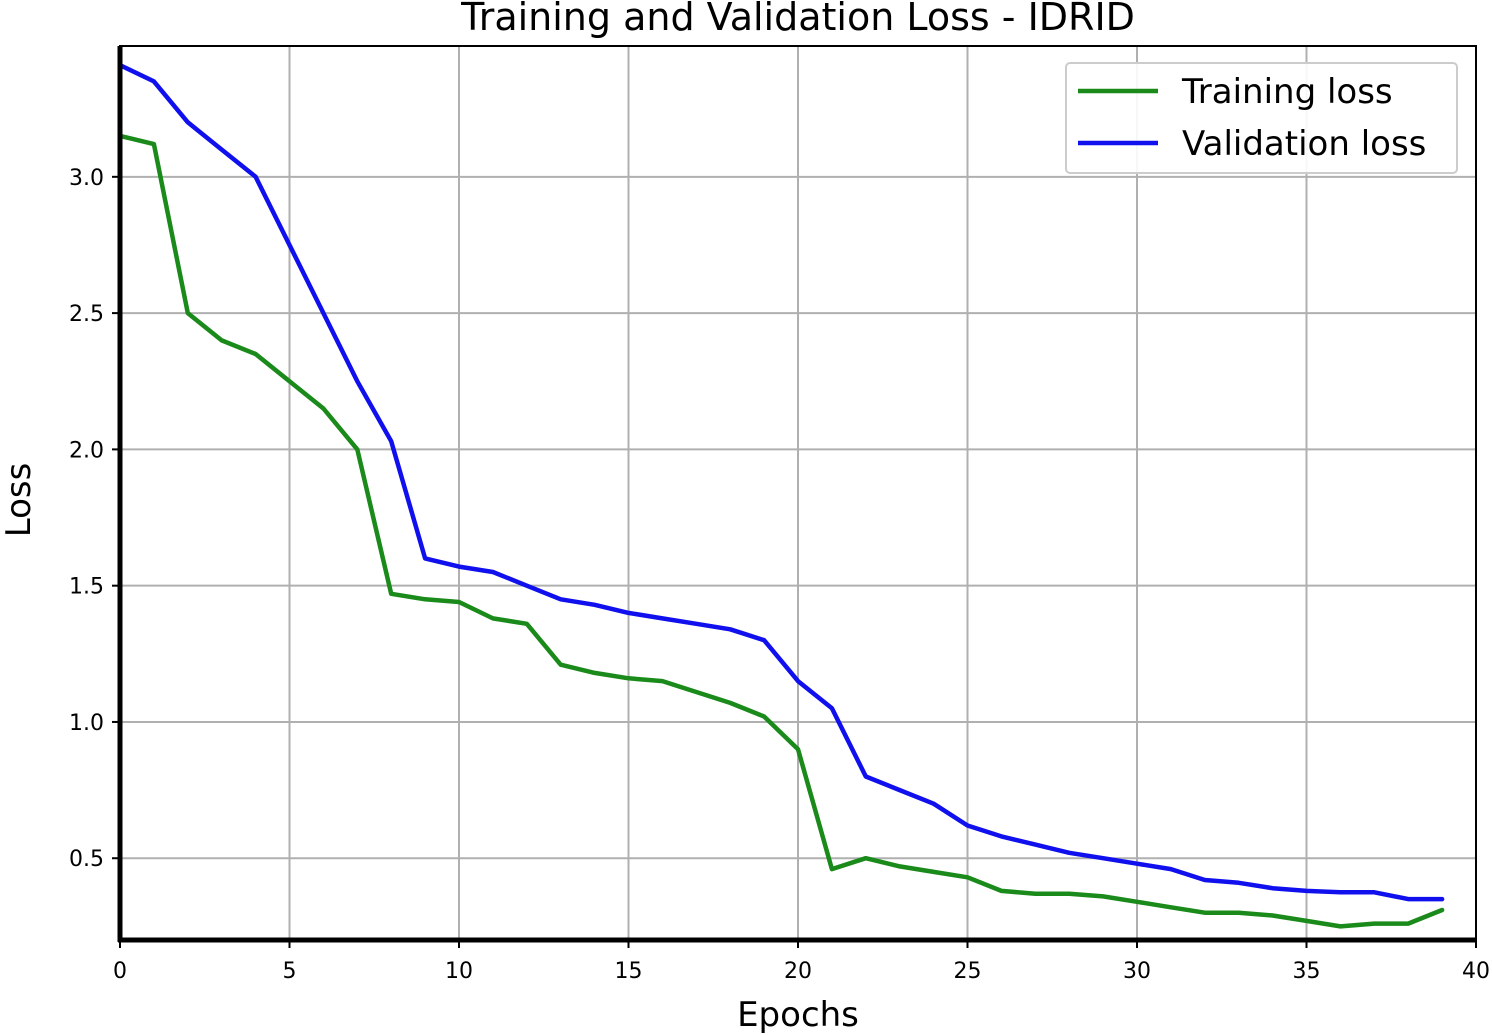 The width and height of the screenshot is (1492, 1035). What do you see at coordinates (86, 859) in the screenshot?
I see `y-tick-label: 0.5` at bounding box center [86, 859].